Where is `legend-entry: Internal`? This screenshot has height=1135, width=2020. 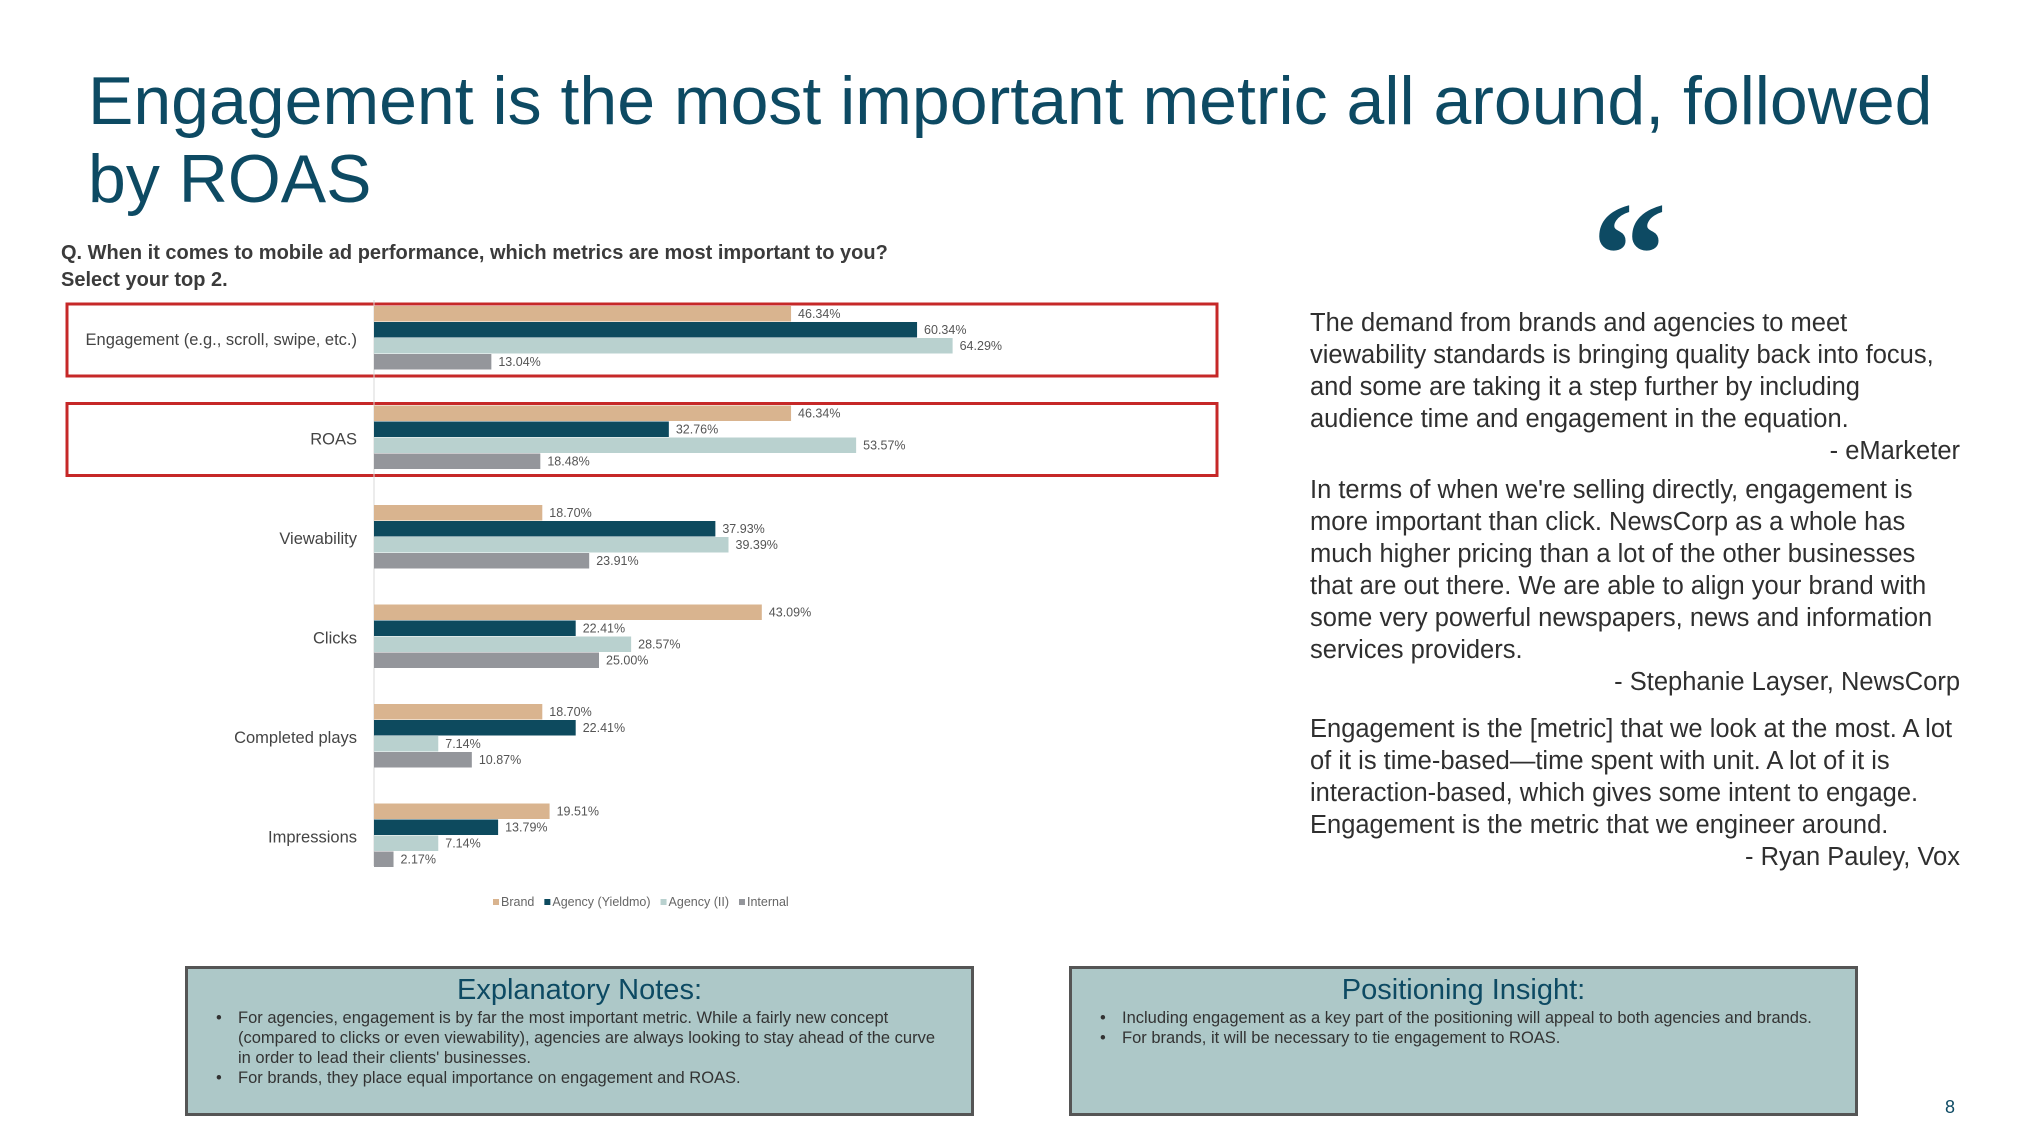 legend-entry: Internal is located at coordinates (768, 902).